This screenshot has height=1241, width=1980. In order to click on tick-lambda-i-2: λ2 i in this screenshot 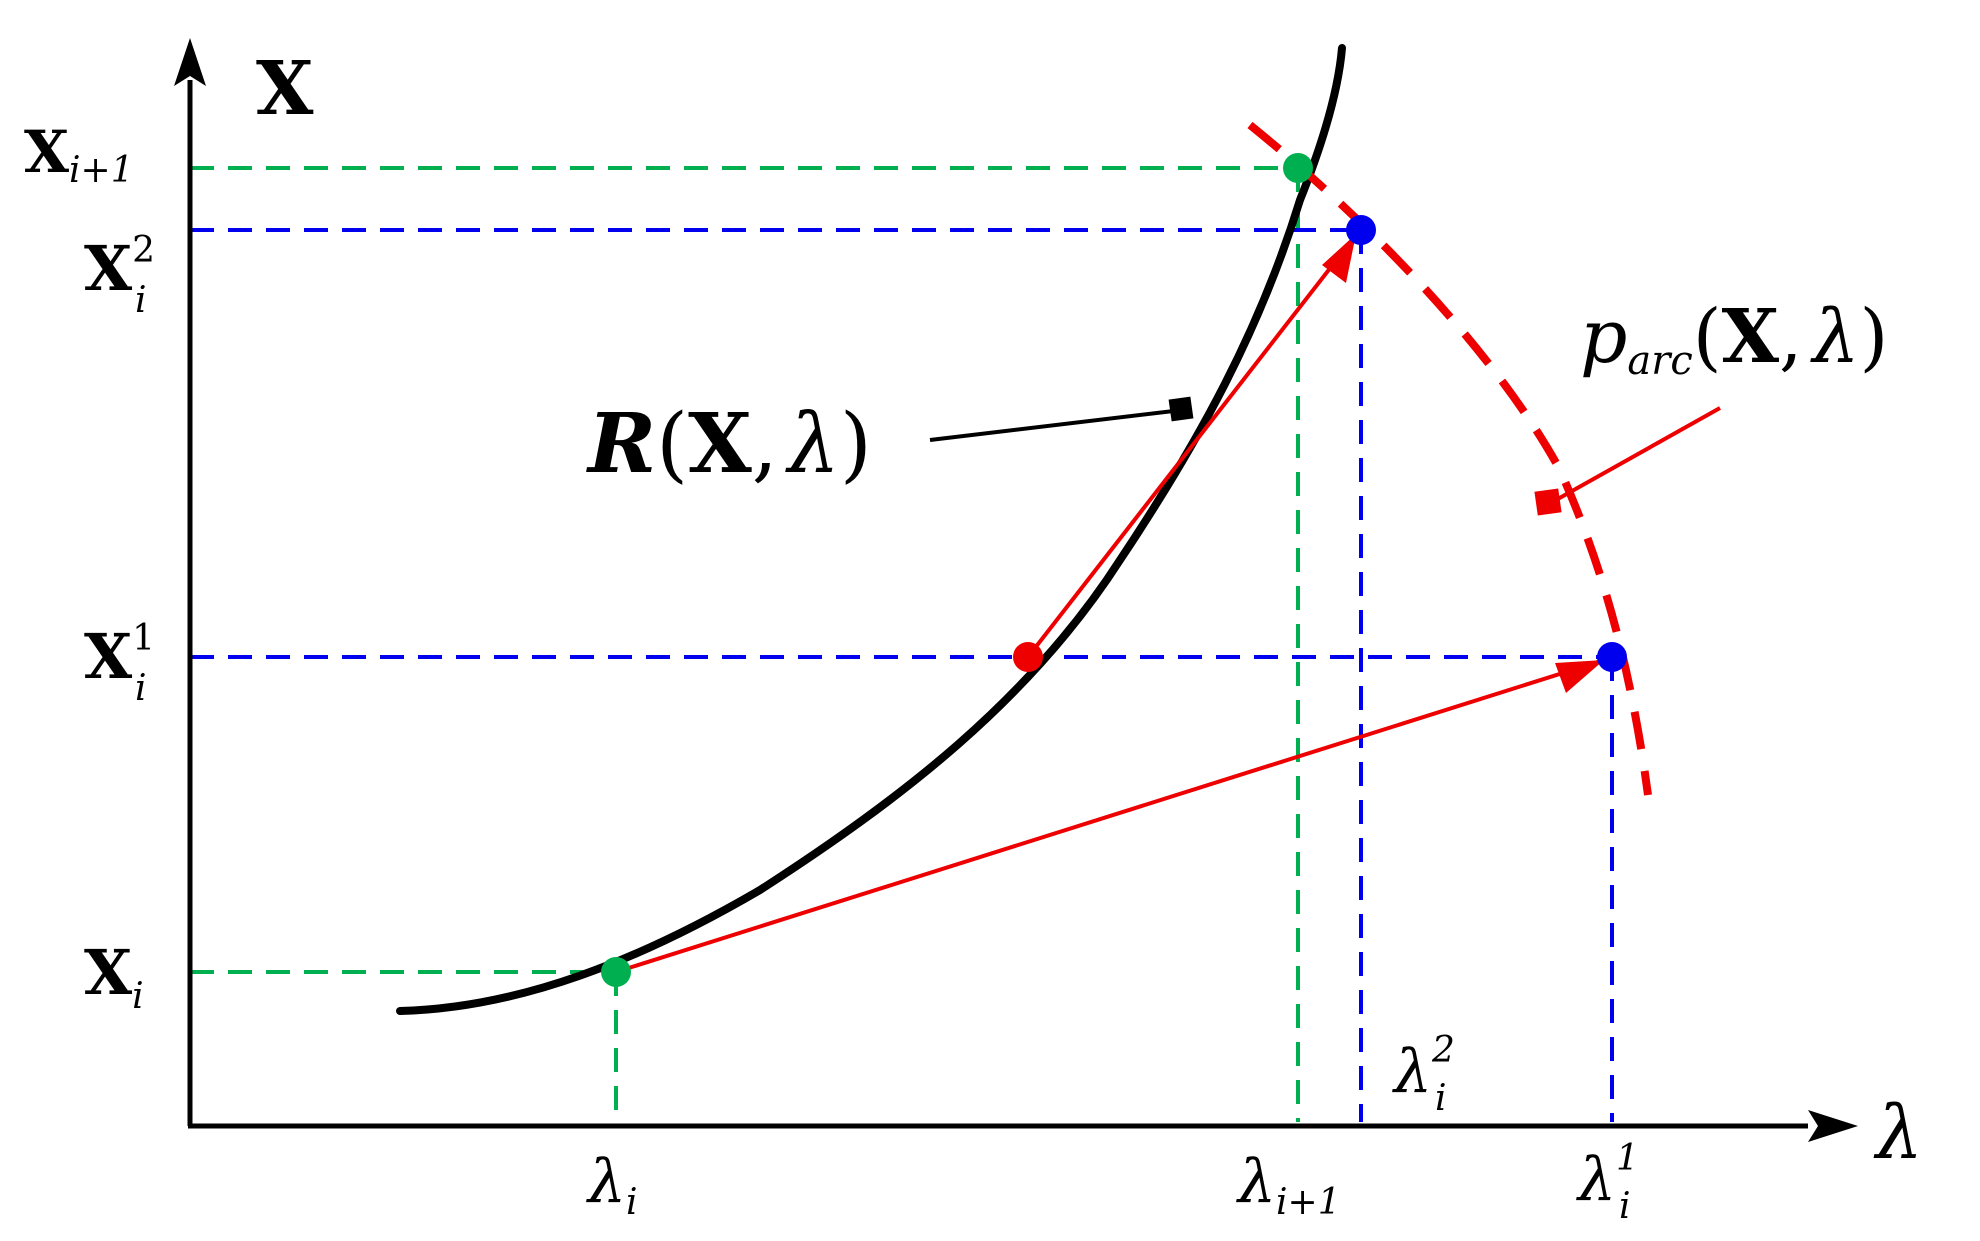, I will do `click(1423, 1074)`.